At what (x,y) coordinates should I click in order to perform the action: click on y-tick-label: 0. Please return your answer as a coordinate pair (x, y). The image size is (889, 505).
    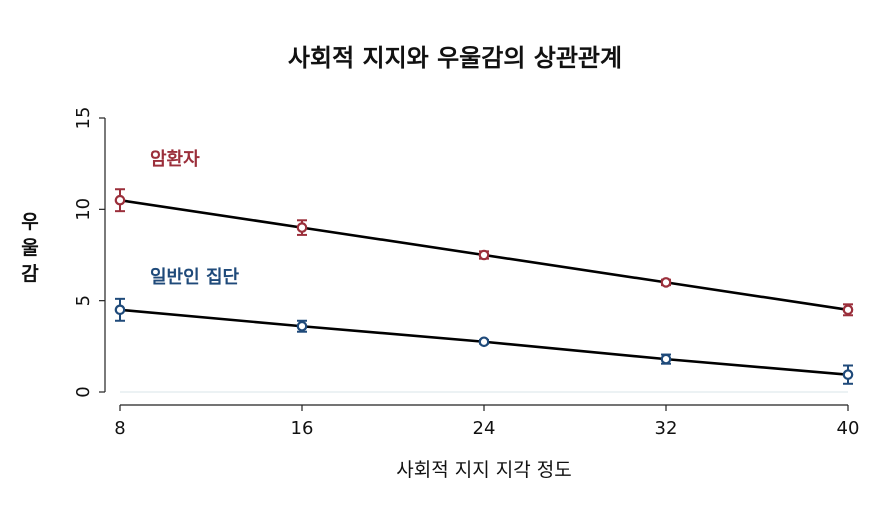
    Looking at the image, I should click on (83, 391).